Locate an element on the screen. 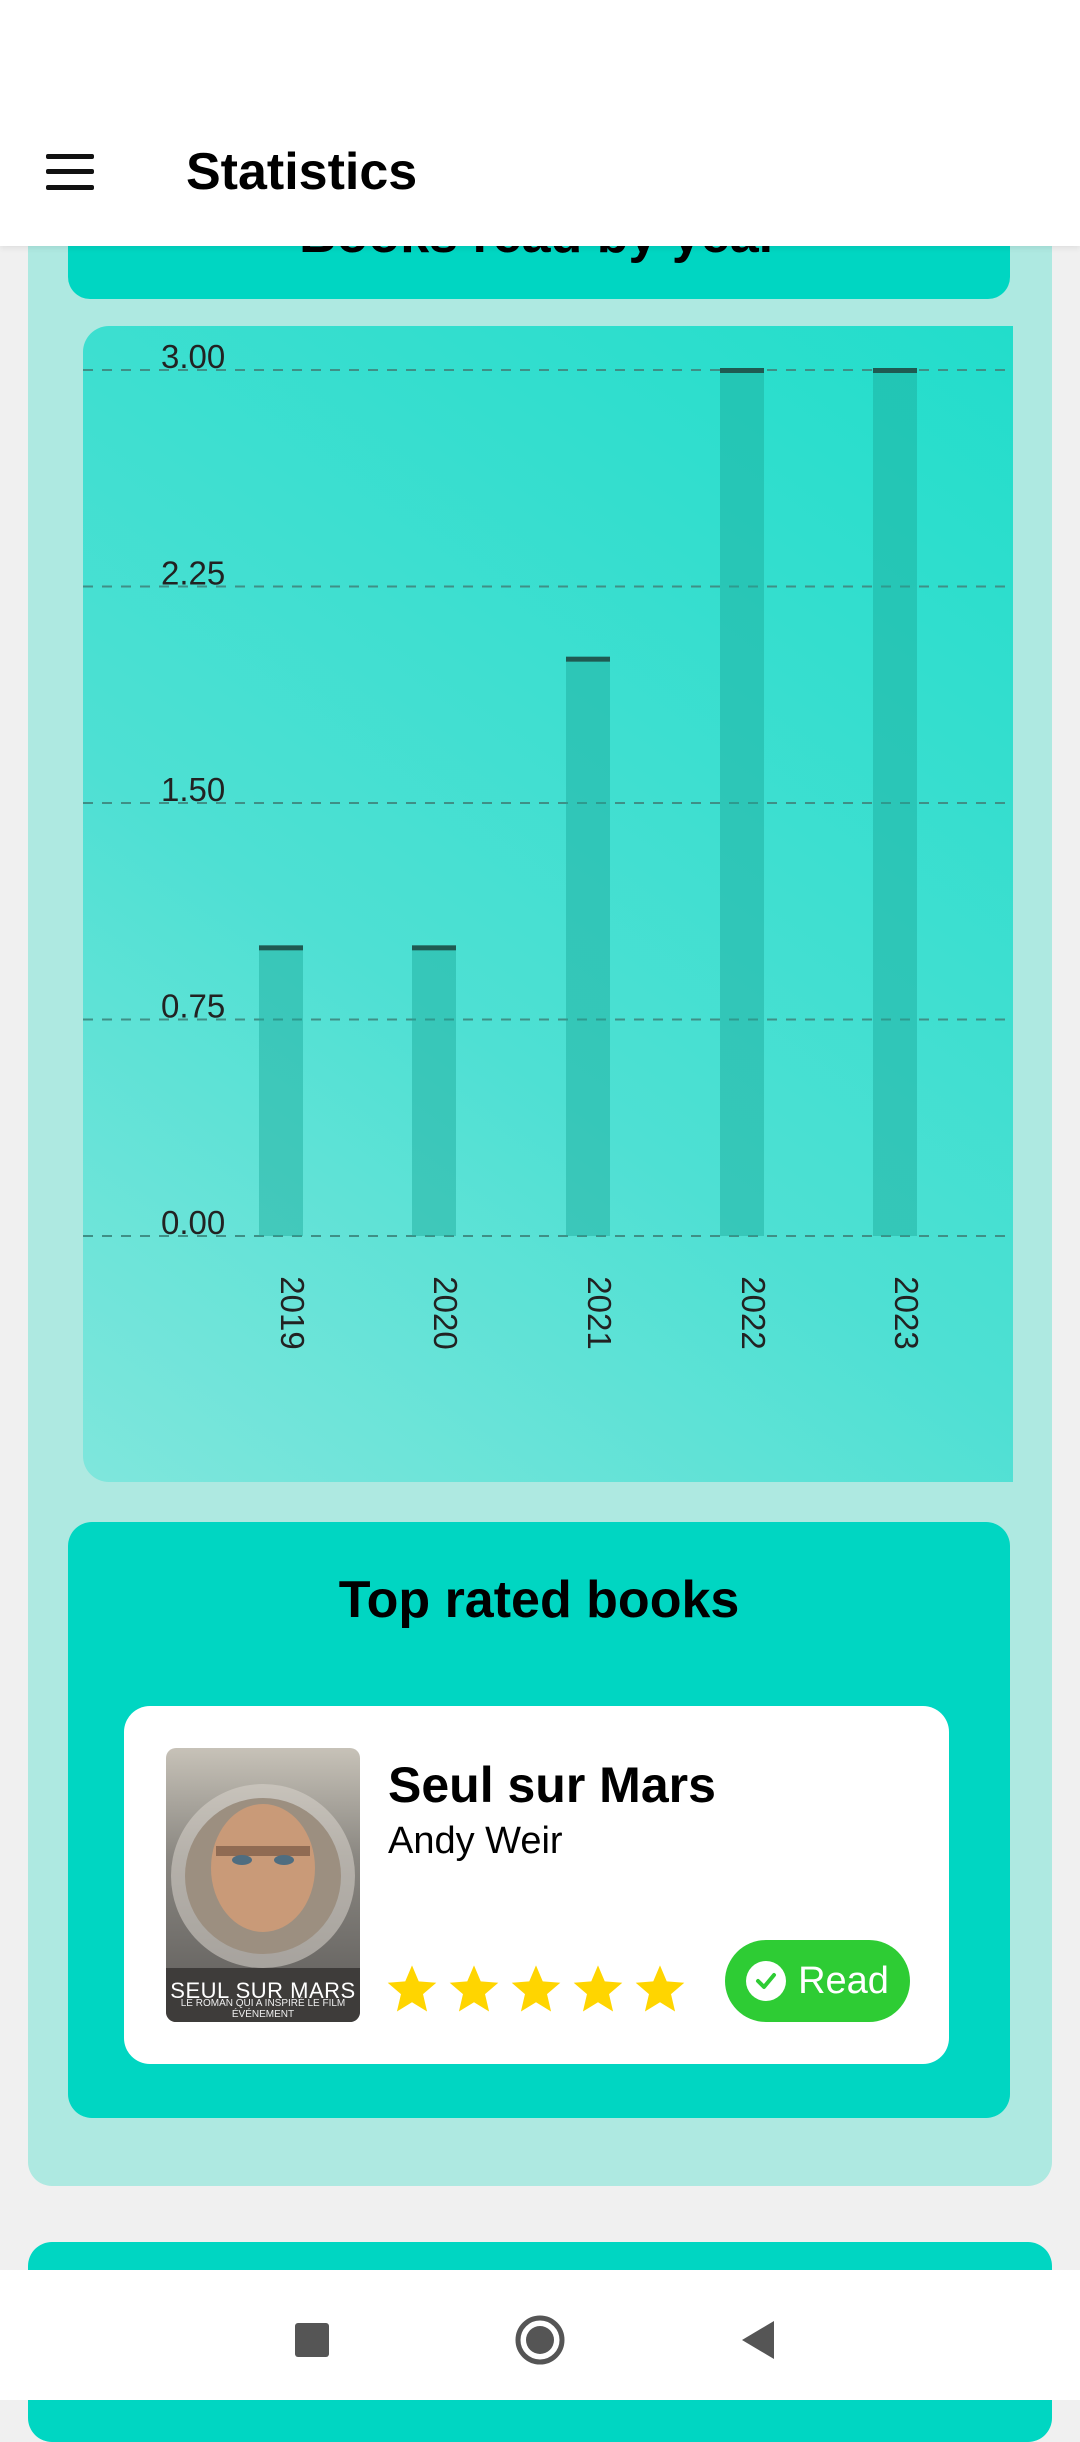 Image resolution: width=1080 pixels, height=2442 pixels. read-status-button: Read is located at coordinates (817, 1981).